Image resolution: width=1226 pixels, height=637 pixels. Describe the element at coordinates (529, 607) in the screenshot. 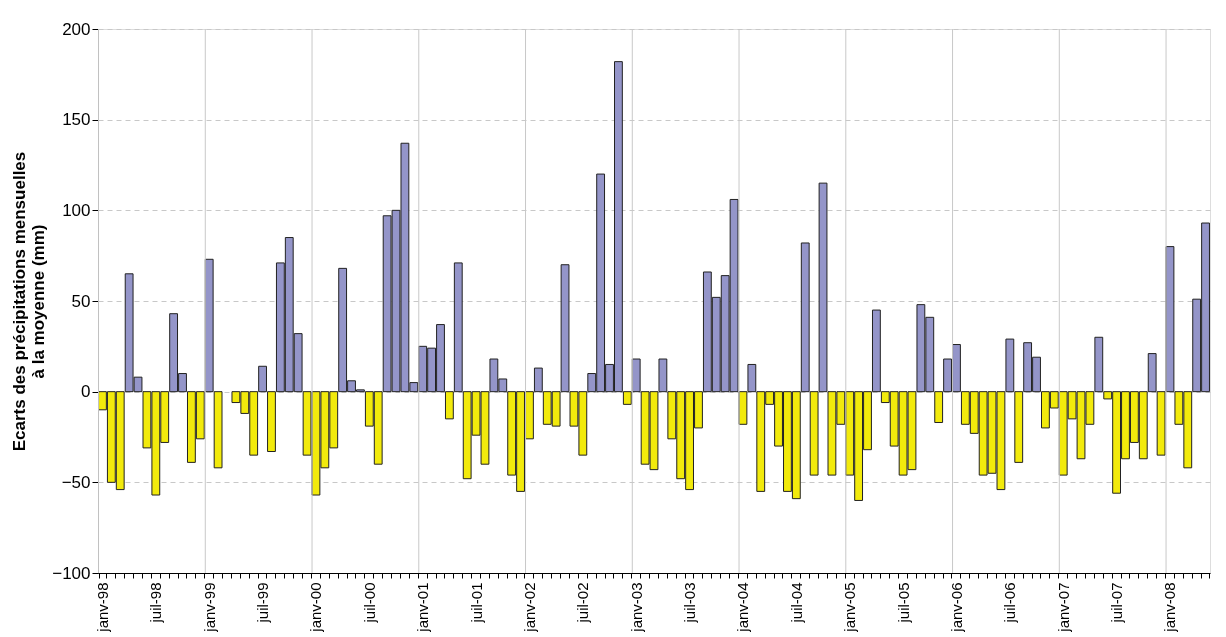

I see `x-tick-label: janv-02` at that location.